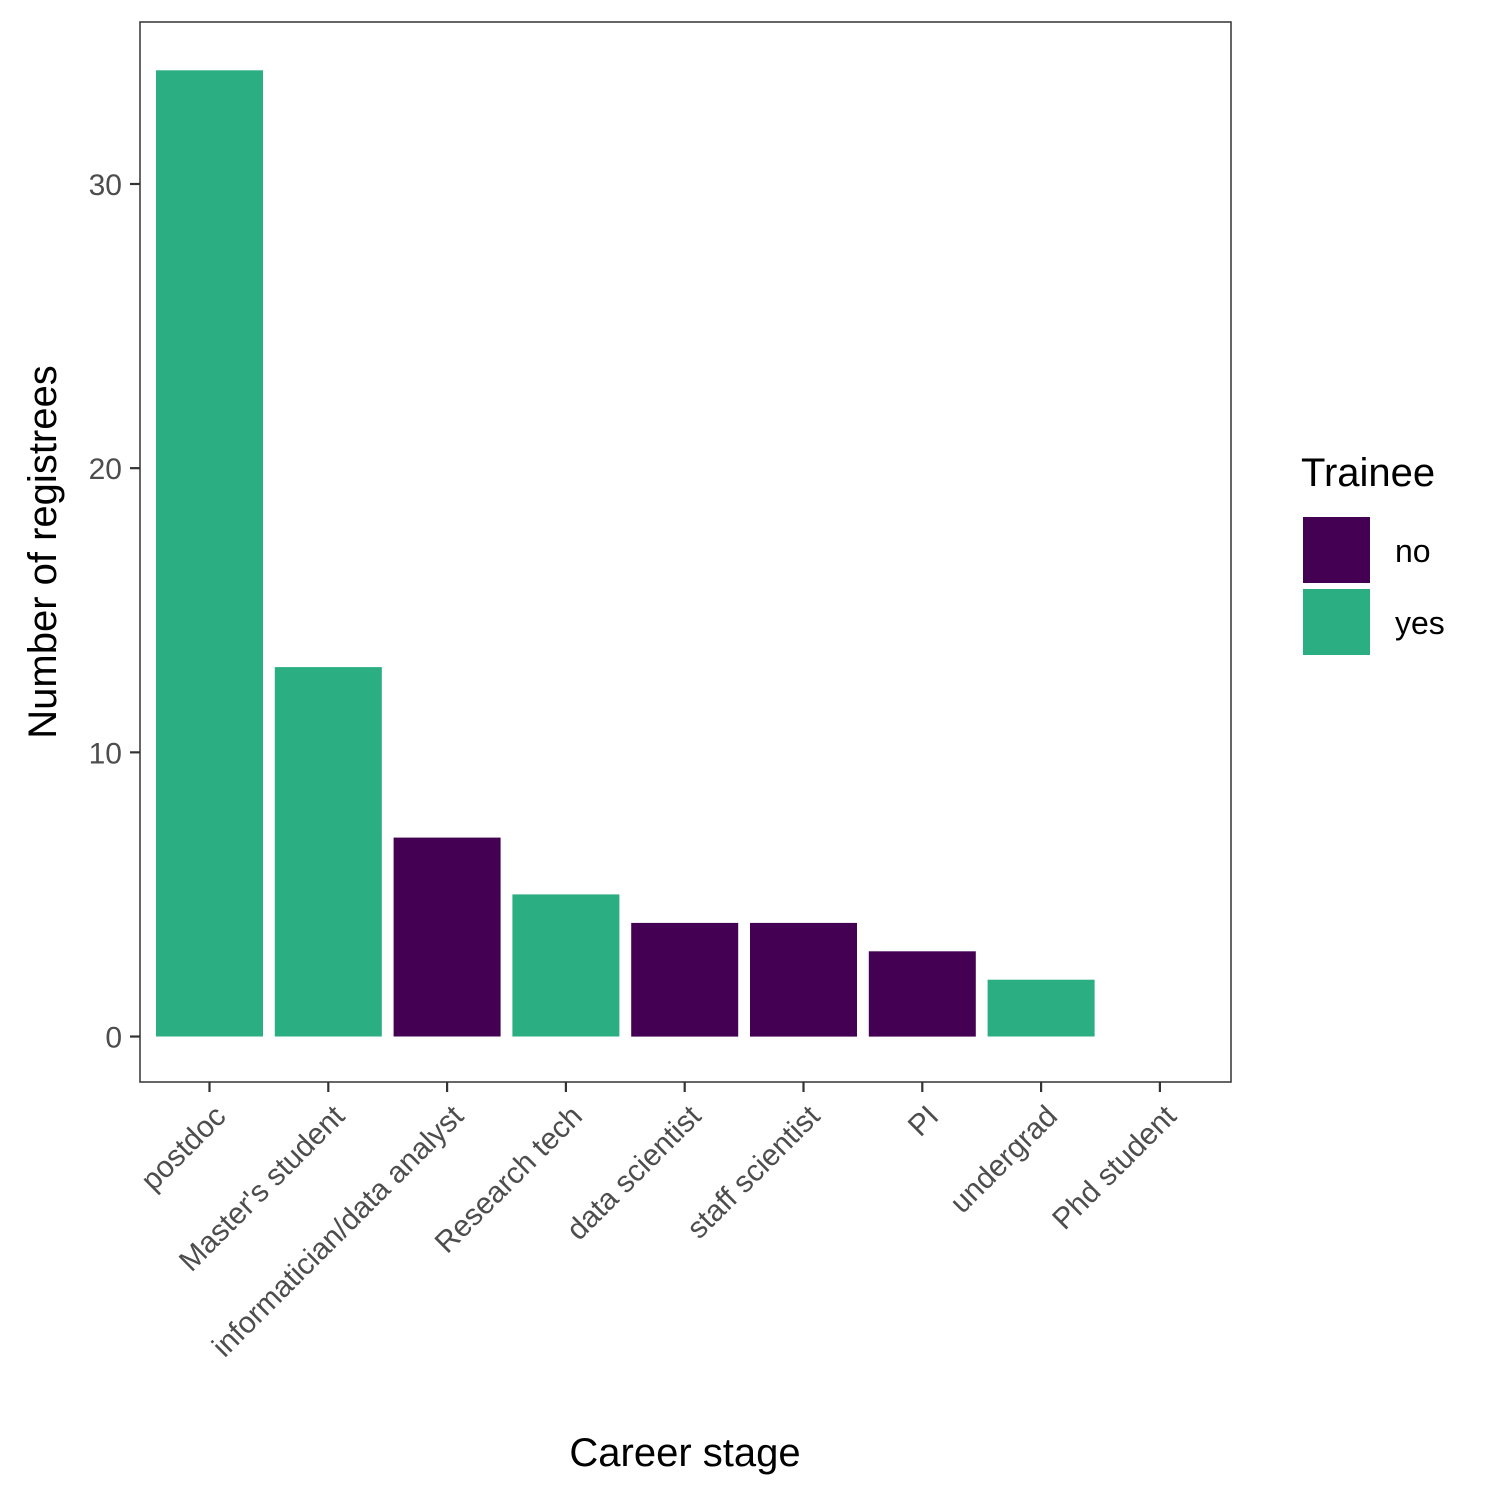 Image resolution: width=1500 pixels, height=1500 pixels. Describe the element at coordinates (105, 185) in the screenshot. I see `y-tick-label: 30` at that location.